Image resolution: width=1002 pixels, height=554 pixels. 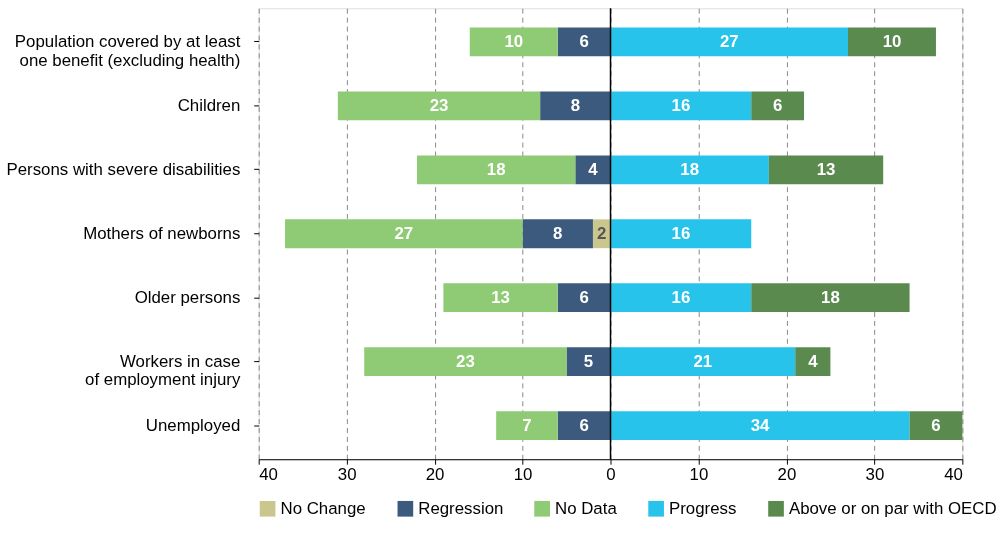 I want to click on y-tick-label: Unemployed, so click(x=193, y=425).